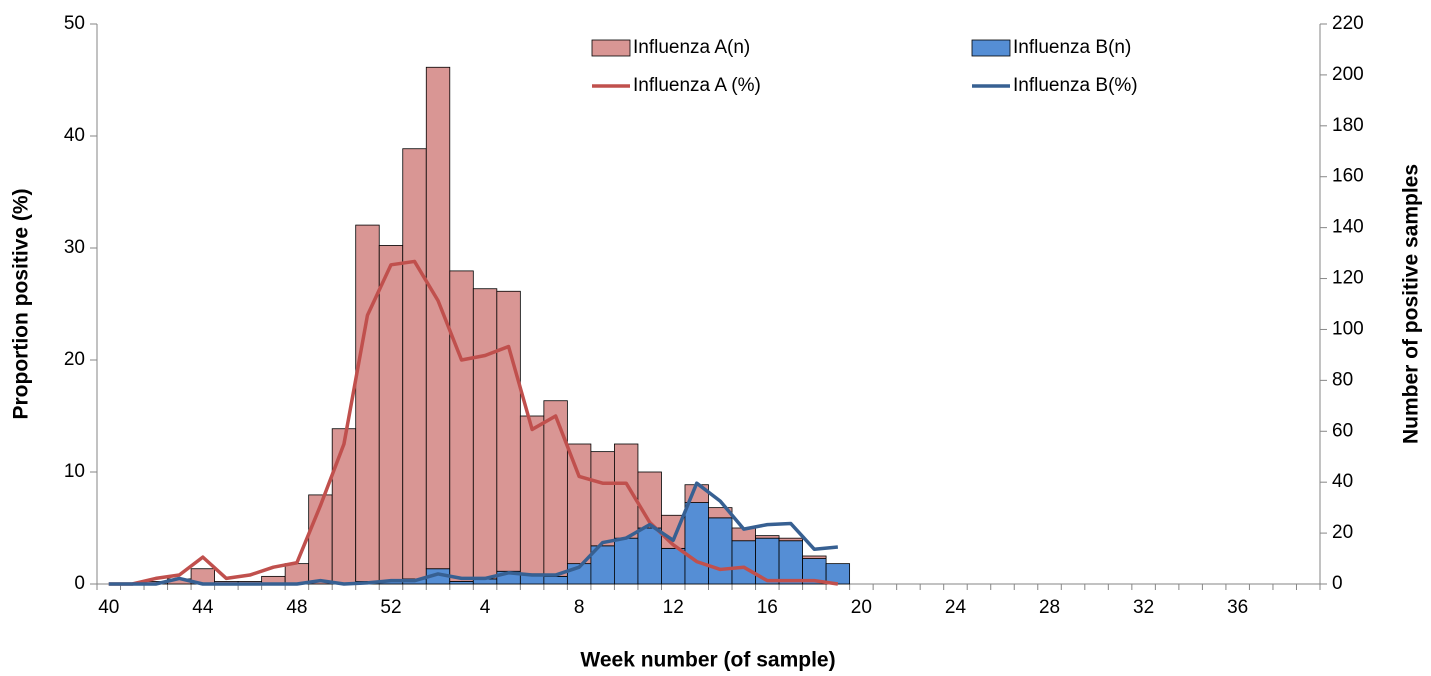  What do you see at coordinates (1348, 125) in the screenshot?
I see `y2-tick-label: 180` at bounding box center [1348, 125].